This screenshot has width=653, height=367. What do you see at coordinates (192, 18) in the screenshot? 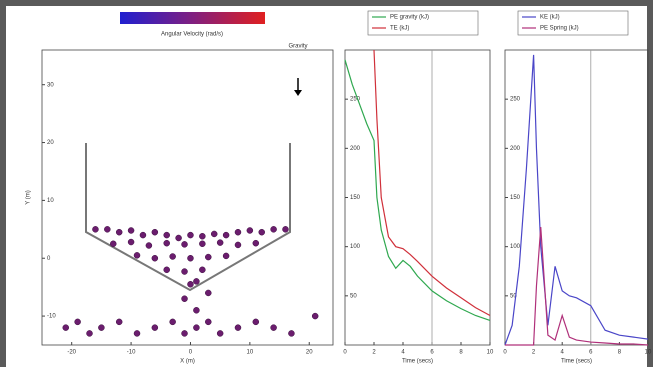
I see `colorbar` at bounding box center [192, 18].